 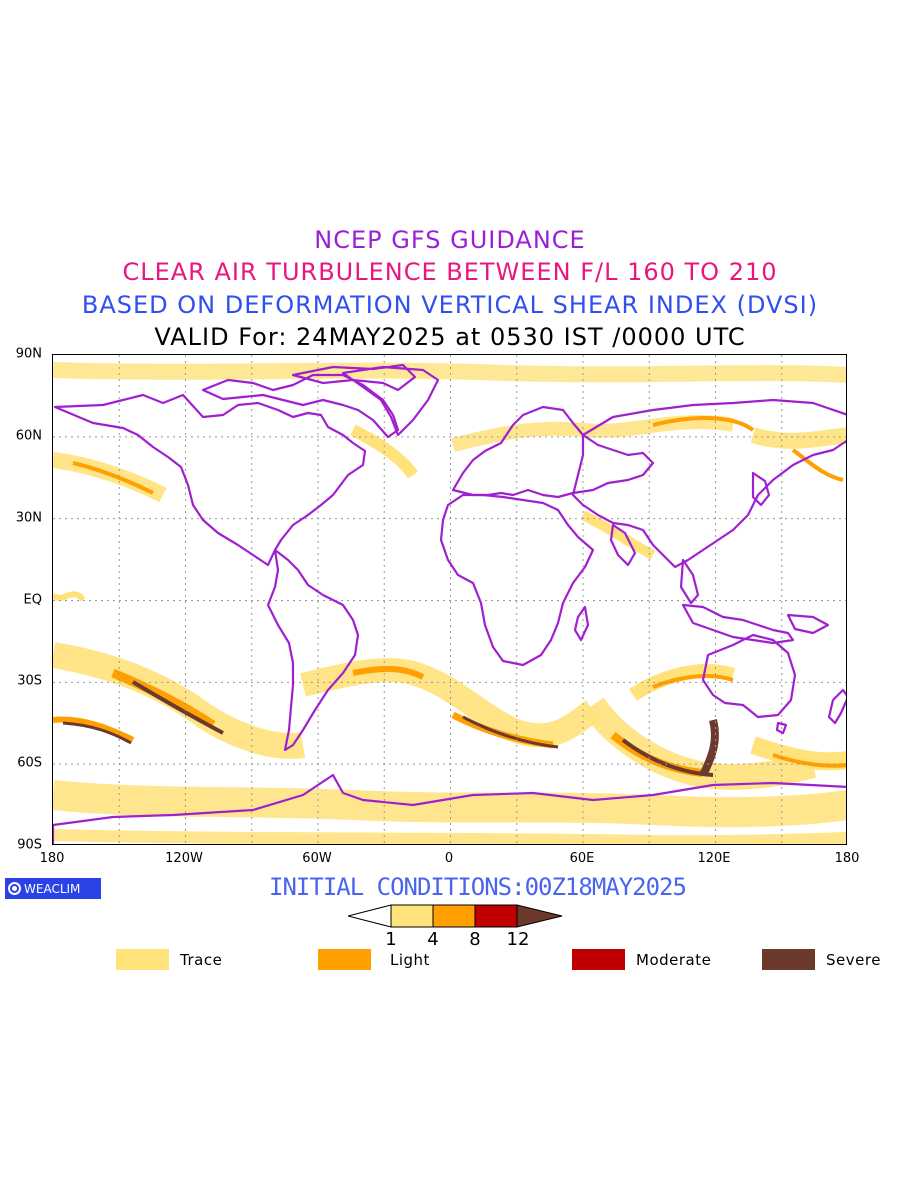 What do you see at coordinates (29, 763) in the screenshot?
I see `lat-label-60s: 60S` at bounding box center [29, 763].